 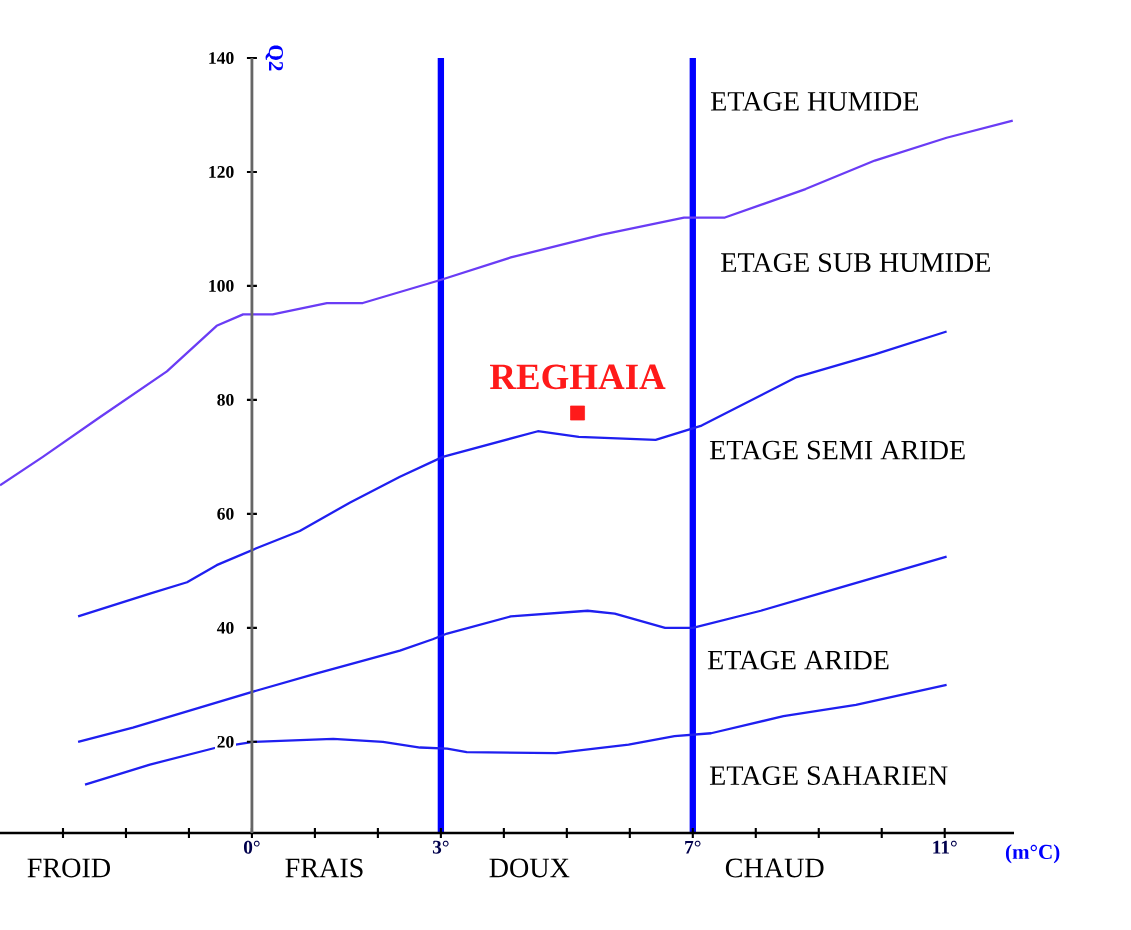 What do you see at coordinates (324, 868) in the screenshot?
I see `text: FRAIS` at bounding box center [324, 868].